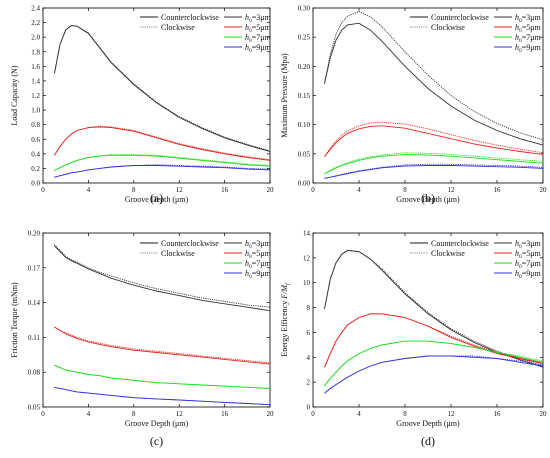 This screenshot has height=458, width=550. Describe the element at coordinates (307, 283) in the screenshot. I see `y-tick-label: 10` at that location.